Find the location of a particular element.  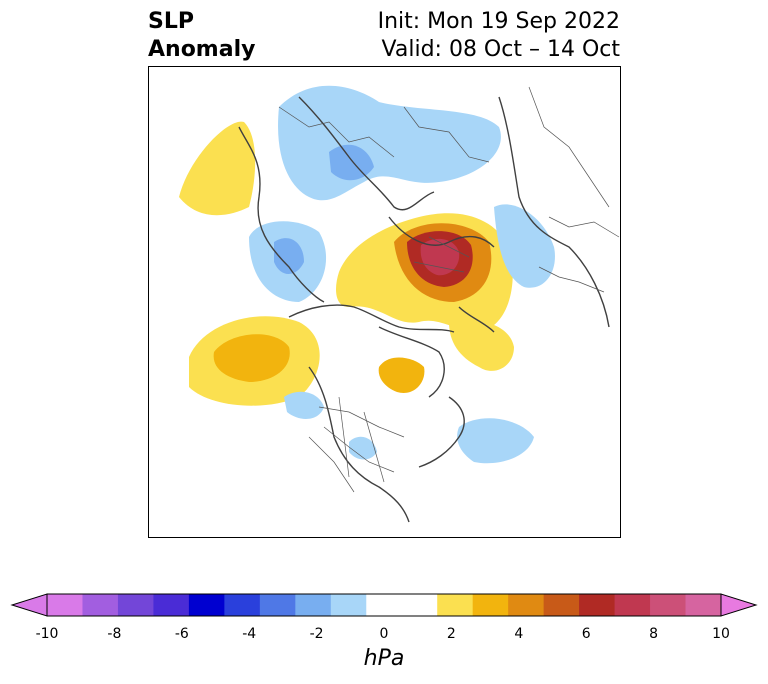

colorbar-tick-label: 6 is located at coordinates (586, 634).